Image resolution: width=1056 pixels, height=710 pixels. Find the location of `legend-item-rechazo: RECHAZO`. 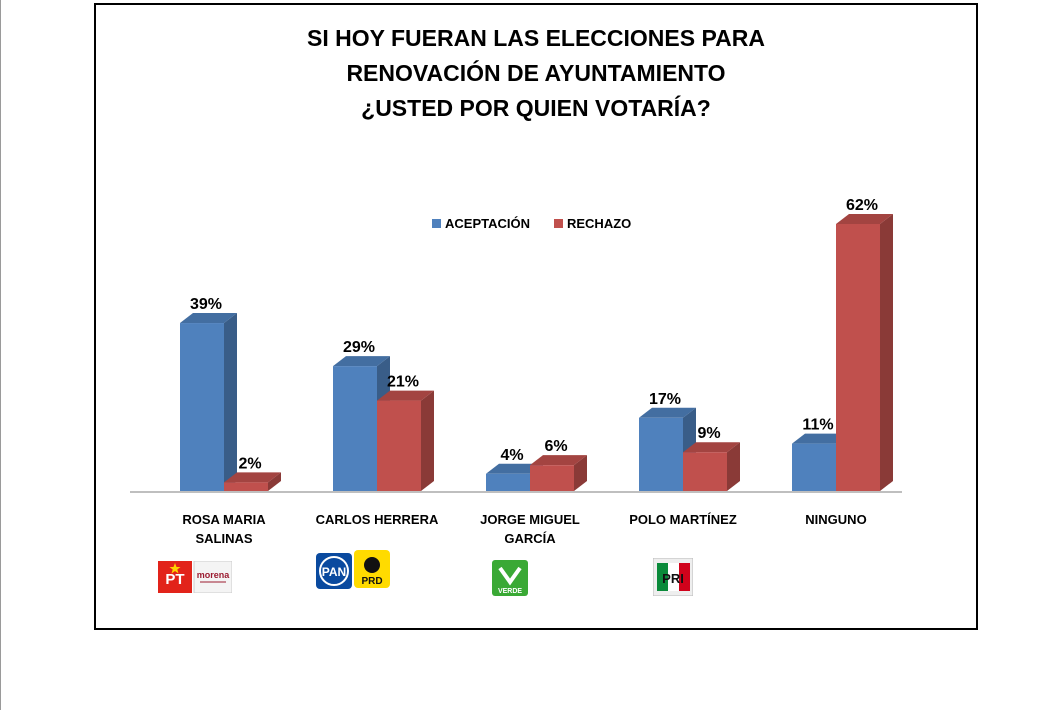

legend-item-rechazo: RECHAZO is located at coordinates (592, 223).